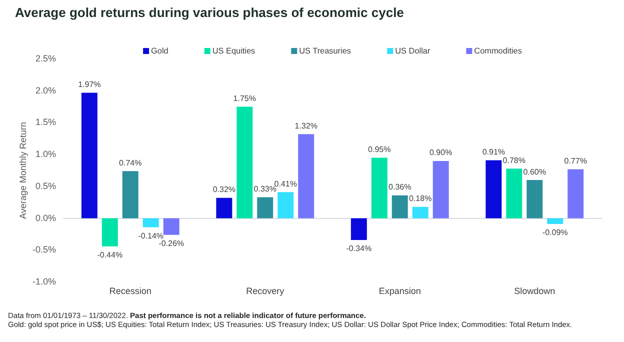  What do you see at coordinates (234, 51) in the screenshot?
I see `legend-label: US Equities` at bounding box center [234, 51].